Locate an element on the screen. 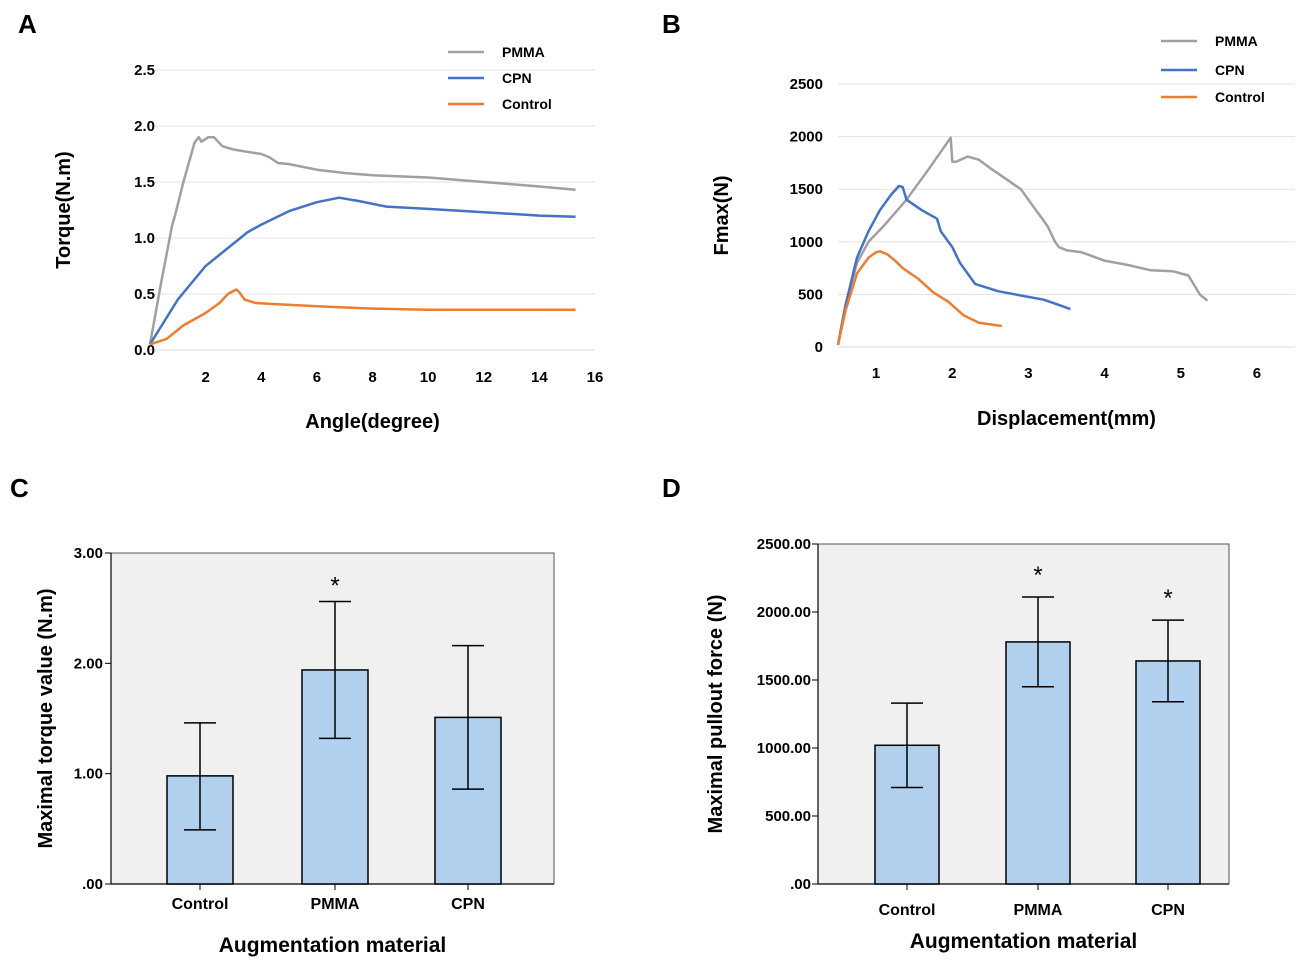 This screenshot has width=1296, height=963. y-tick-label: 1500.00 is located at coordinates (784, 680).